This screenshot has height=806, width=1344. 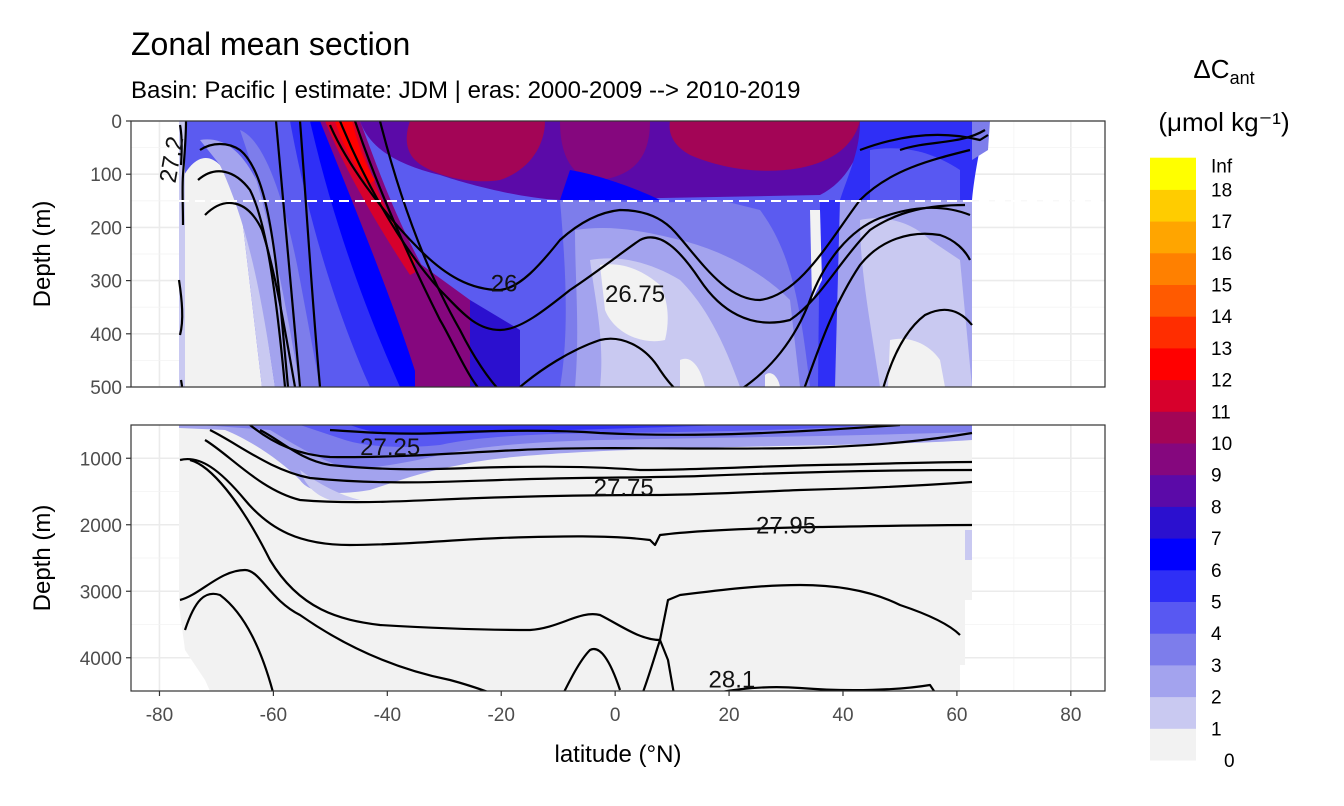 I want to click on legend-key-label: 11, so click(x=1221, y=412).